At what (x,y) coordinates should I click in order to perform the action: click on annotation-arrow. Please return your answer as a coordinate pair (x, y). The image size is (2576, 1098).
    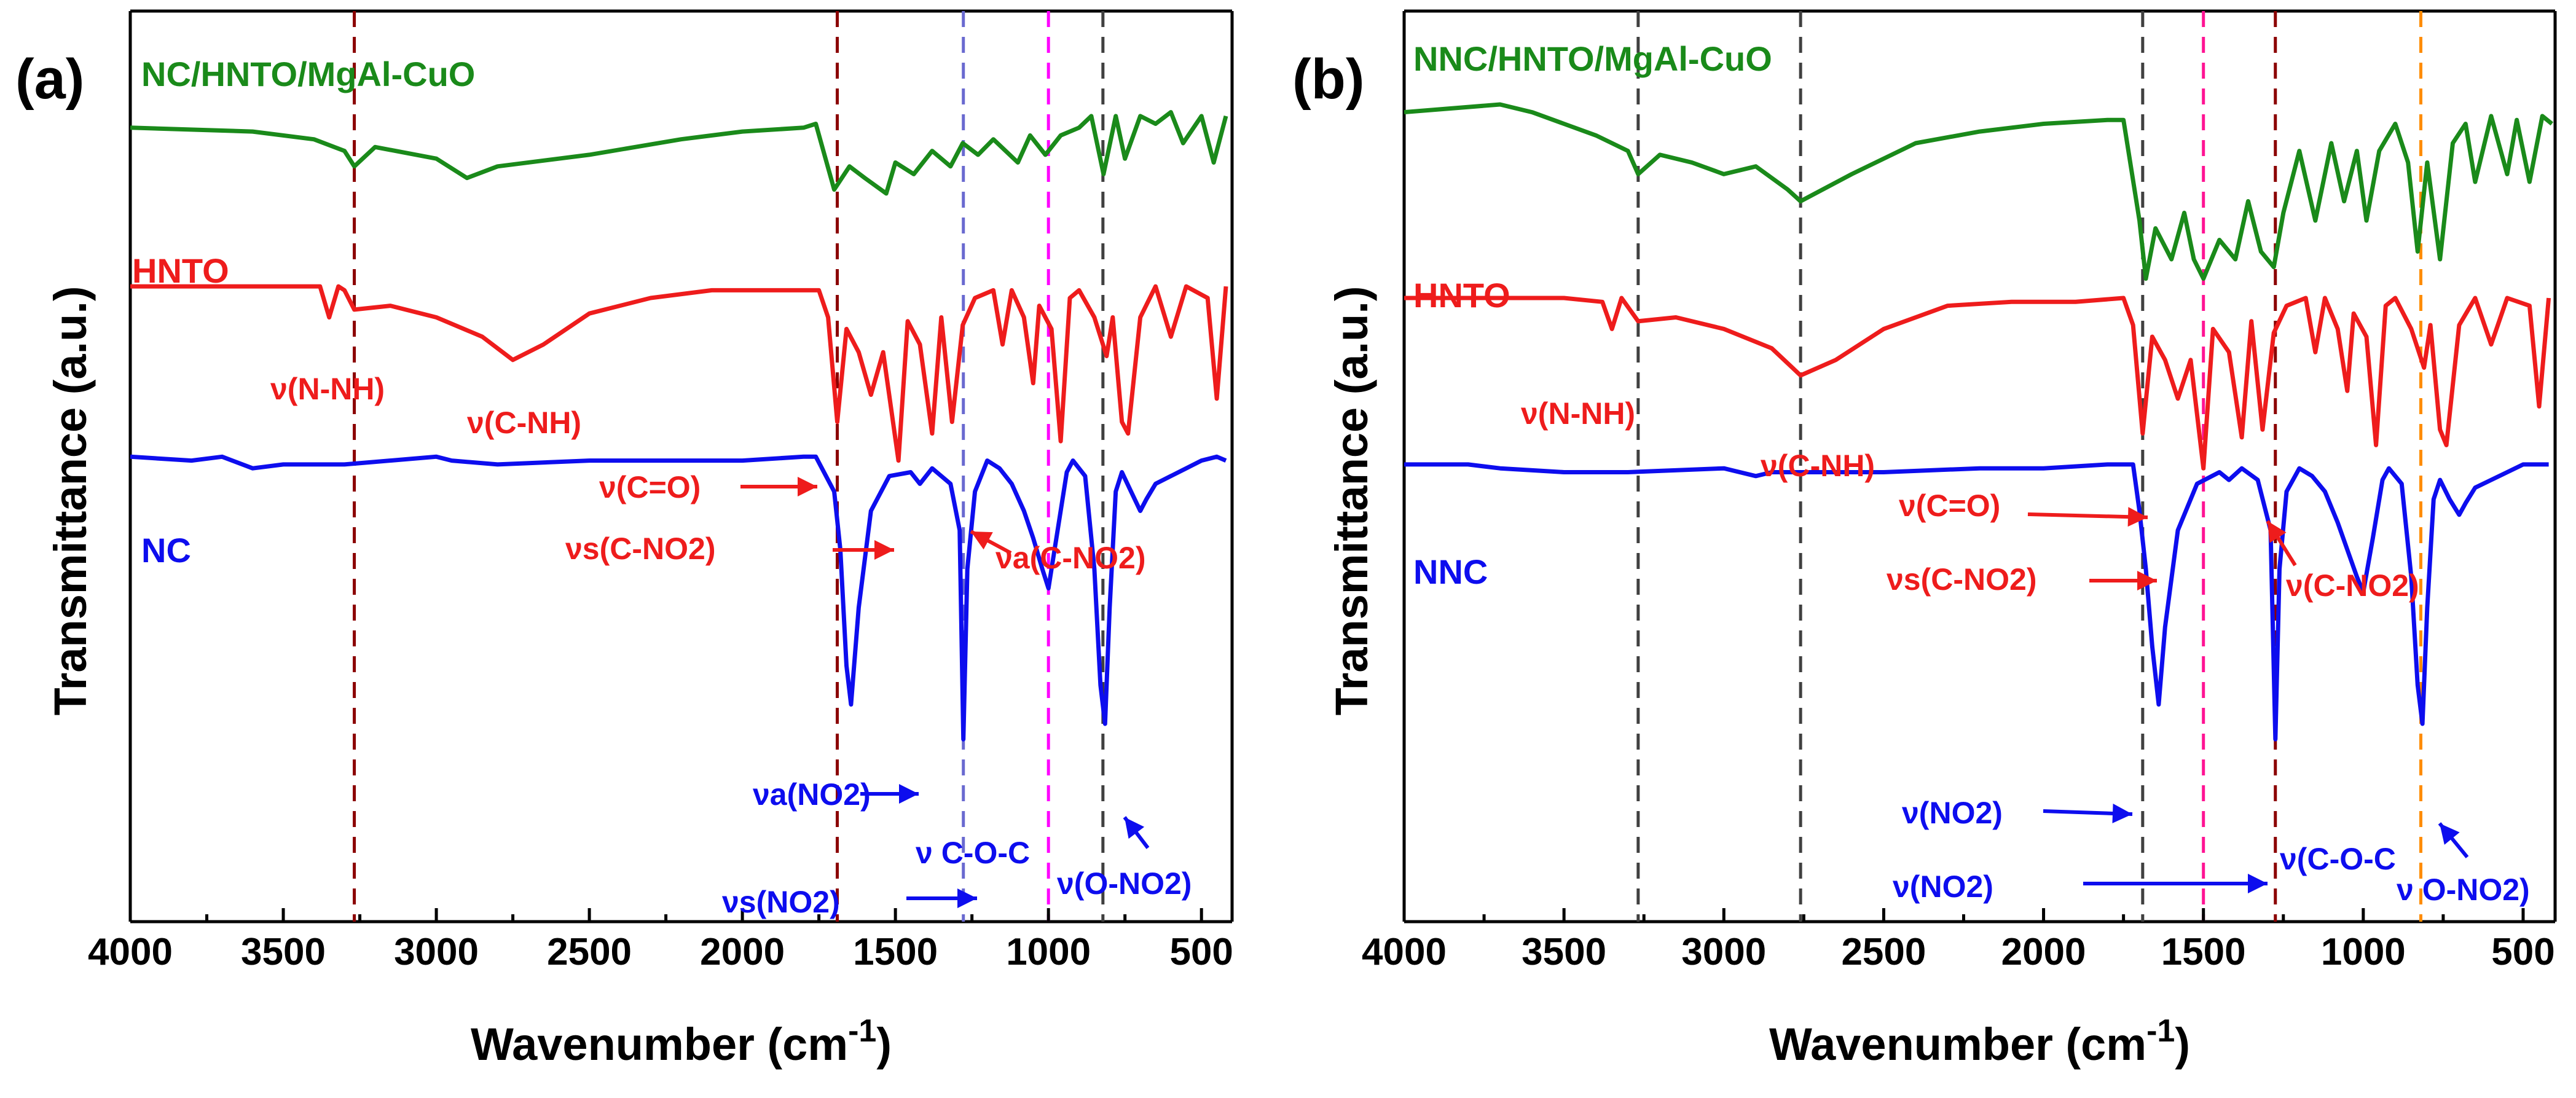
    Looking at the image, I should click on (2087, 516).